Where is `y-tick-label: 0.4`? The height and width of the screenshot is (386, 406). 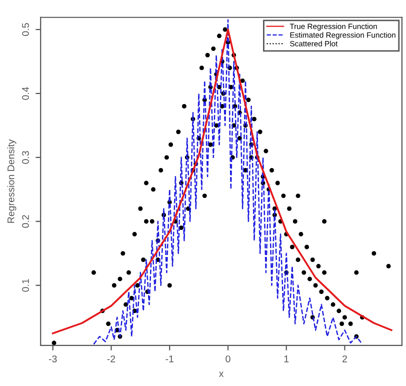
y-tick-label: 0.4 is located at coordinates (25, 93).